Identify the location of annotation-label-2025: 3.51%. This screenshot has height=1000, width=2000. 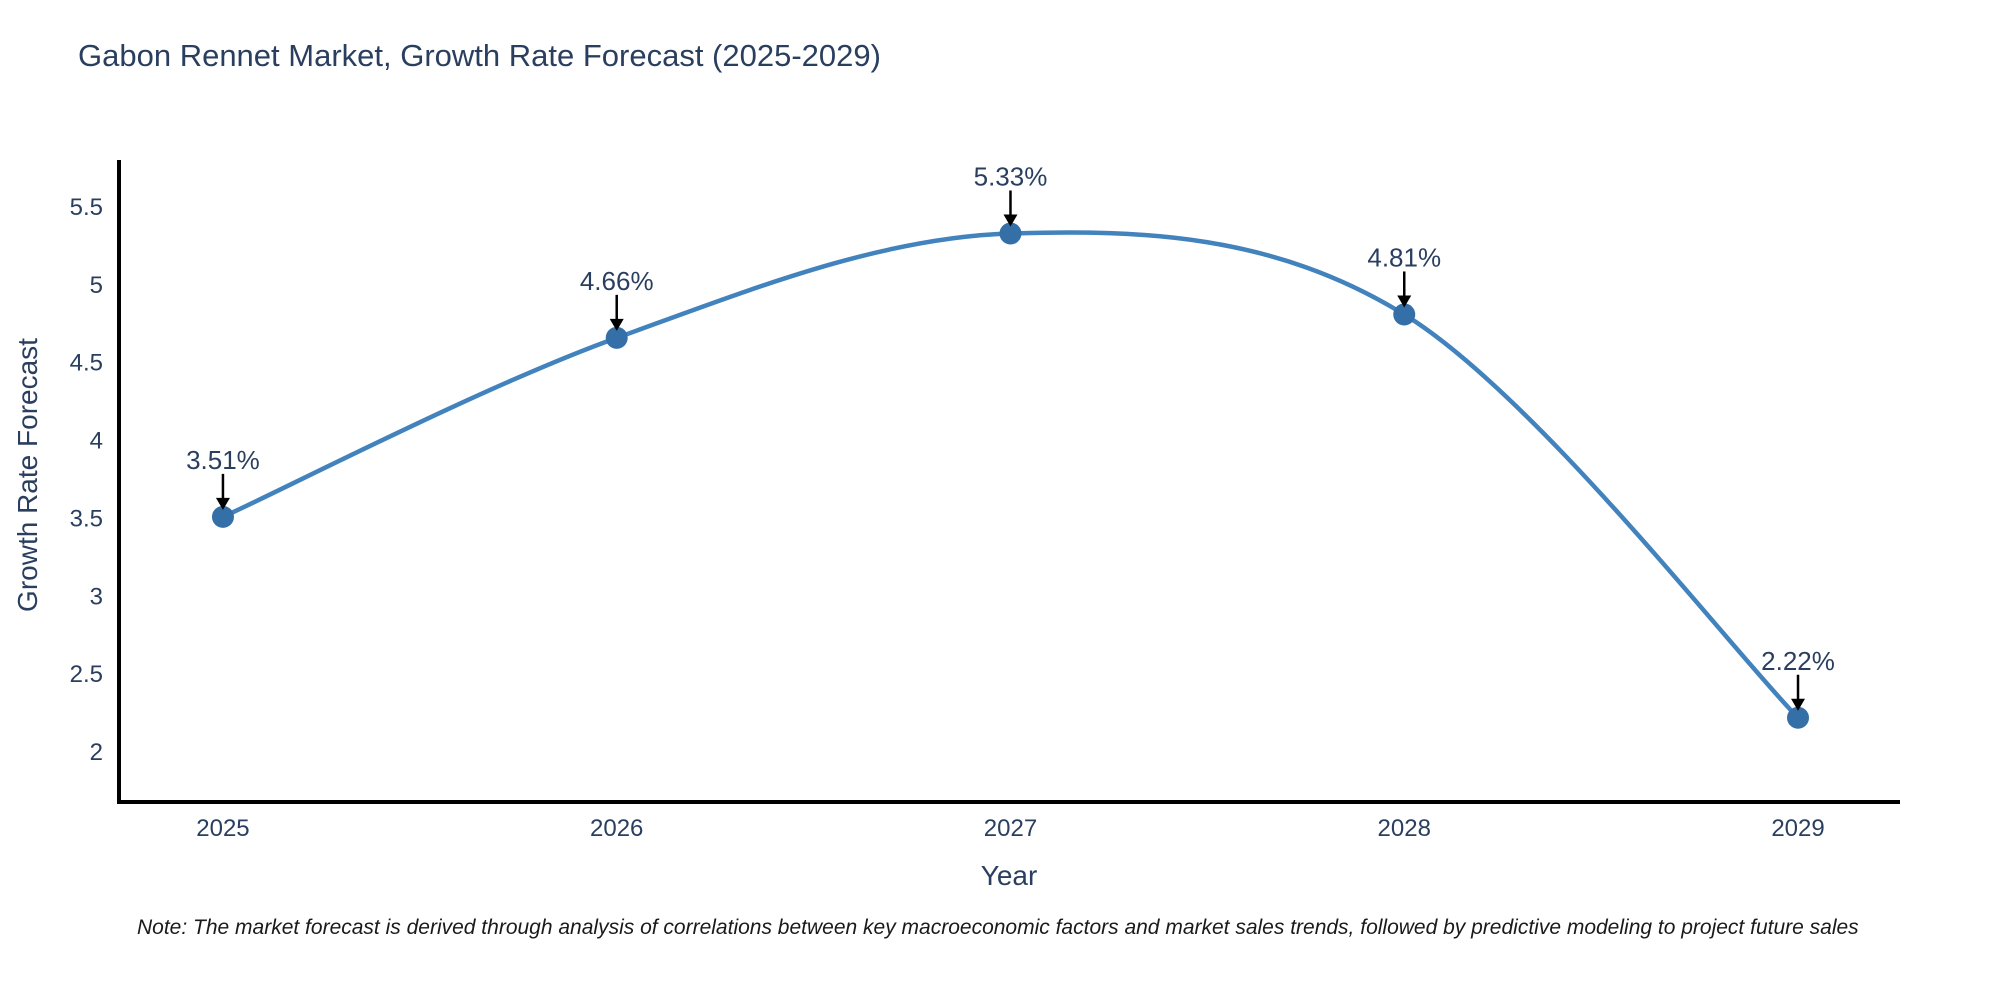
(223, 460).